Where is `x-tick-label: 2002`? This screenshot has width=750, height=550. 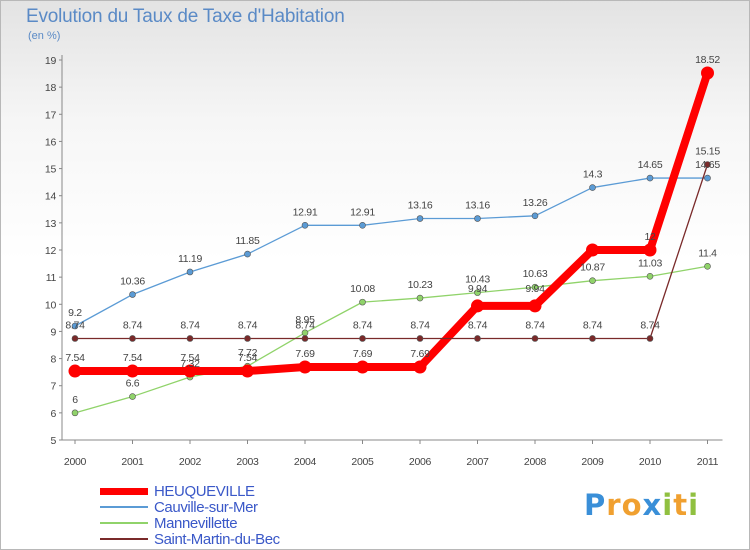 x-tick-label: 2002 is located at coordinates (190, 462).